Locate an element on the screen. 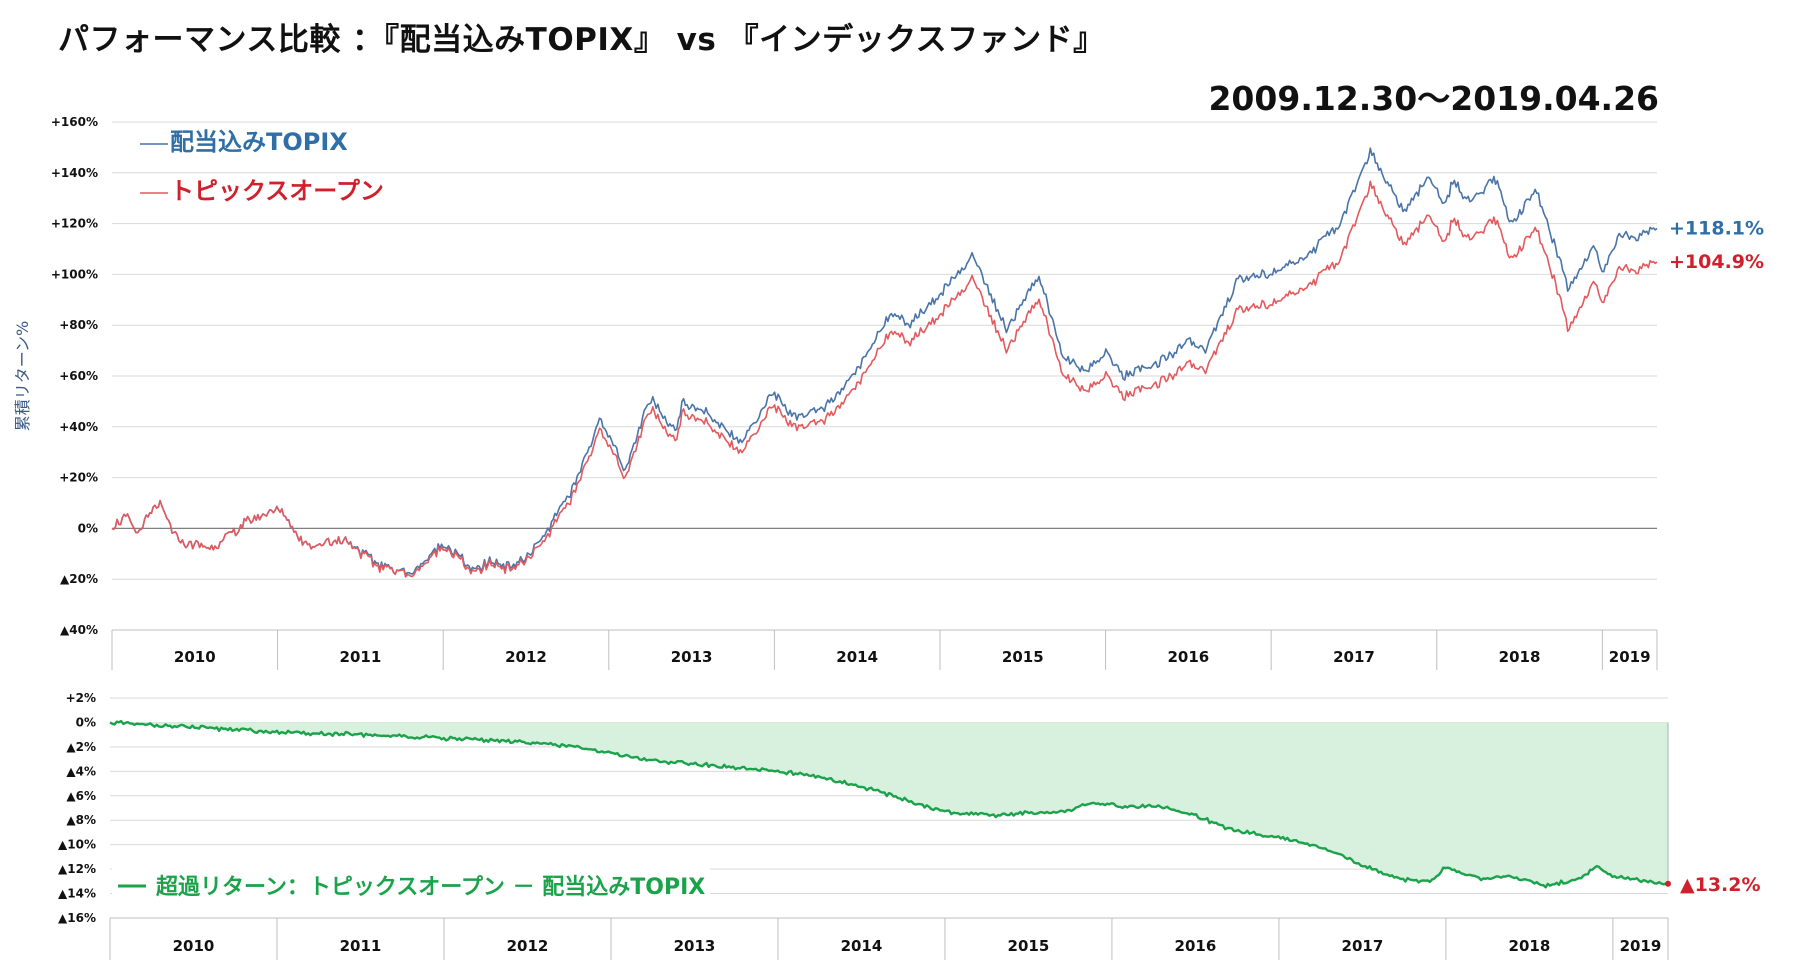  end-value-label: +104.9% is located at coordinates (1716, 262).